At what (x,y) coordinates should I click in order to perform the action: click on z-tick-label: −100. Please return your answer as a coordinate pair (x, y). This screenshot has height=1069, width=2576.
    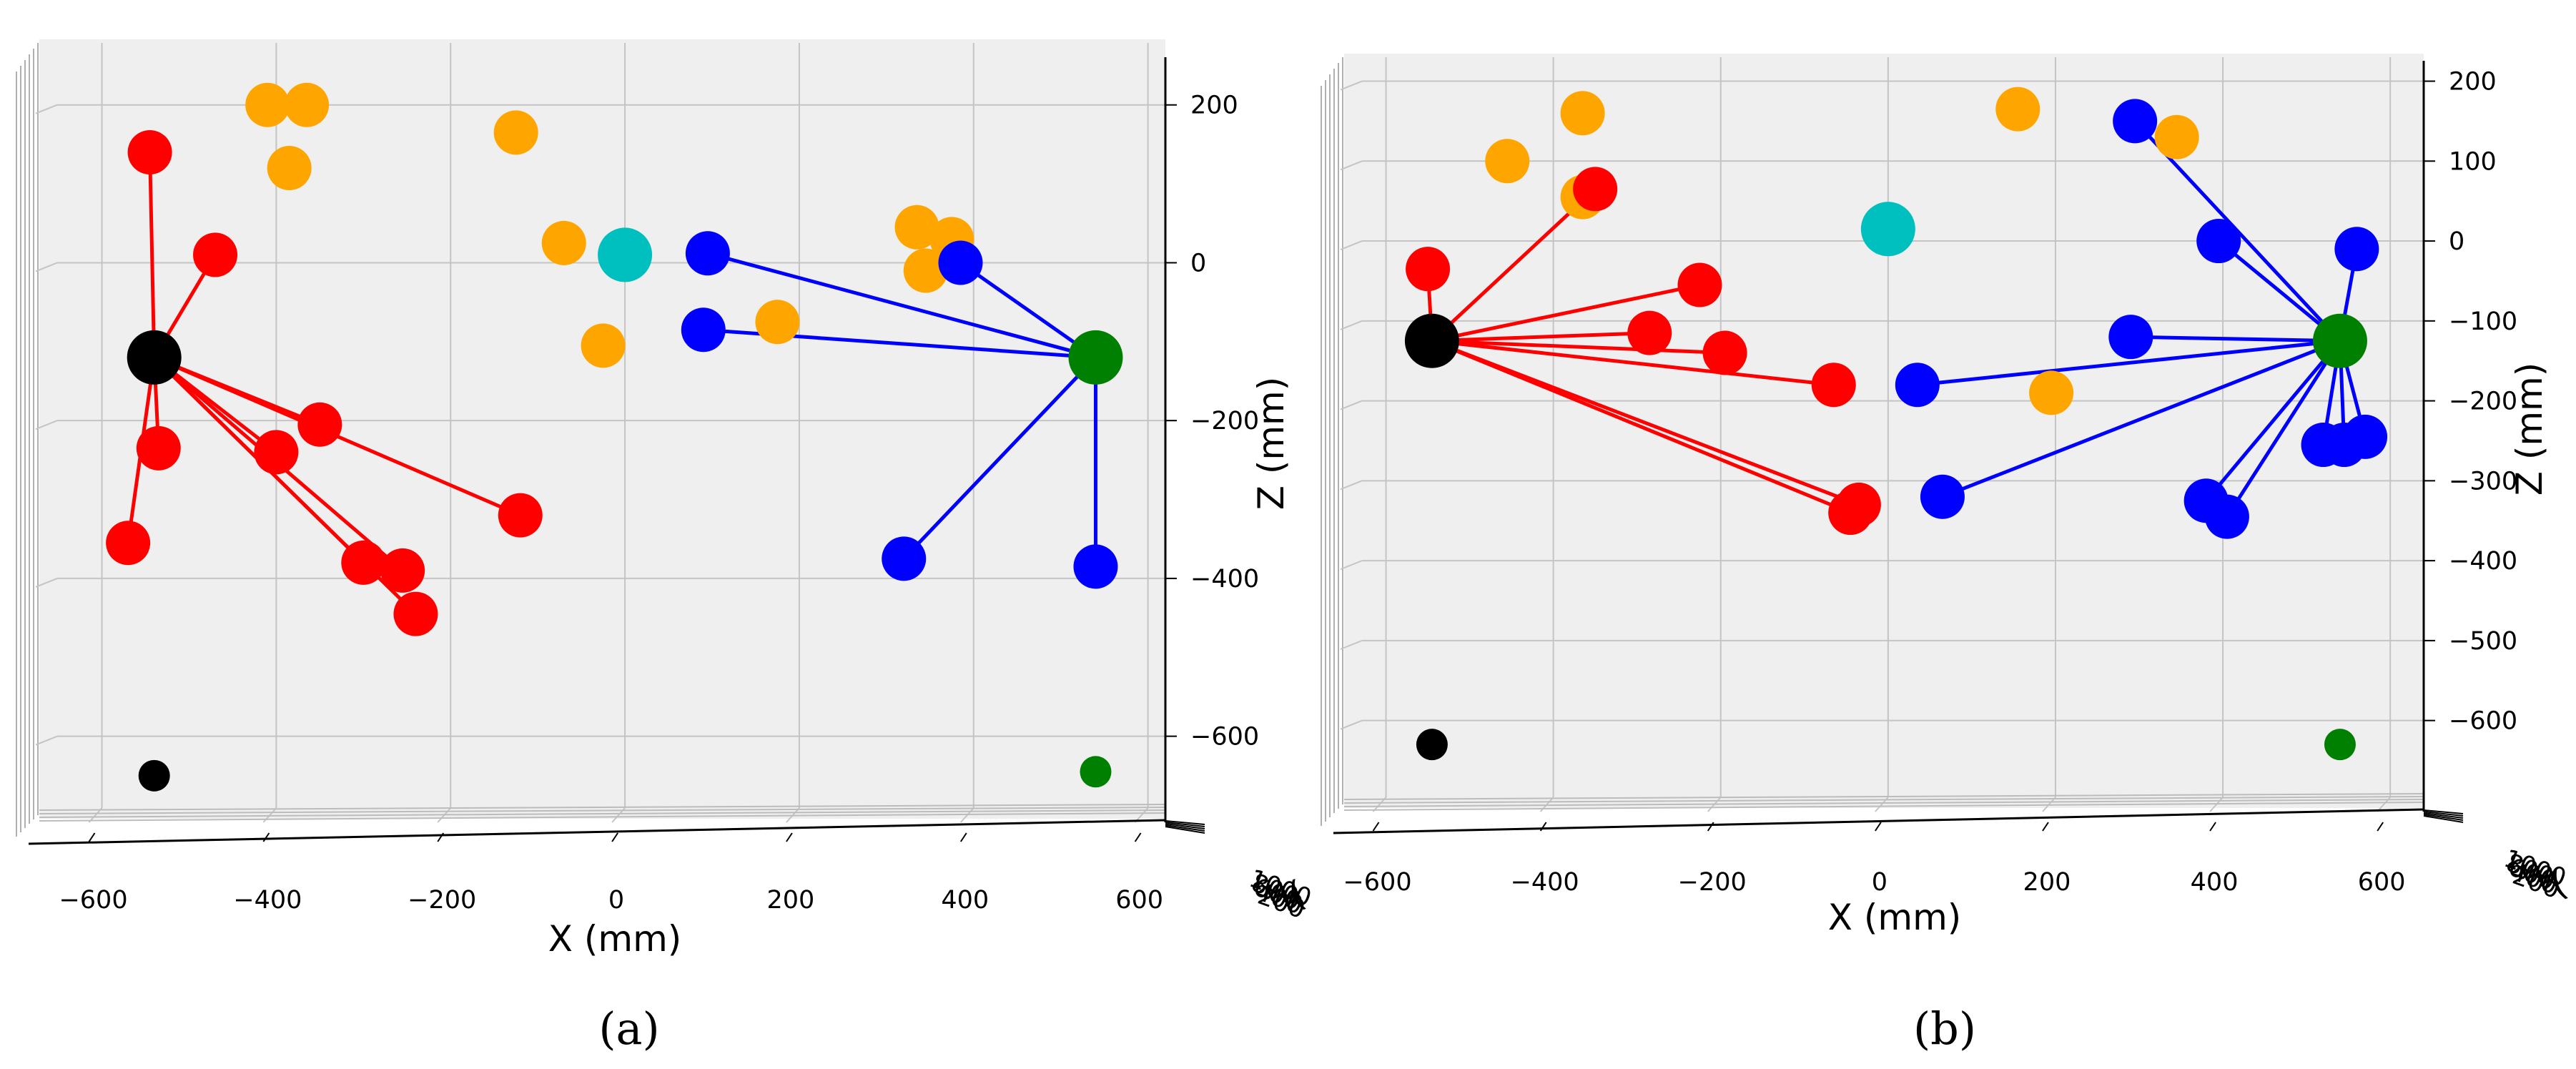
    Looking at the image, I should click on (2483, 321).